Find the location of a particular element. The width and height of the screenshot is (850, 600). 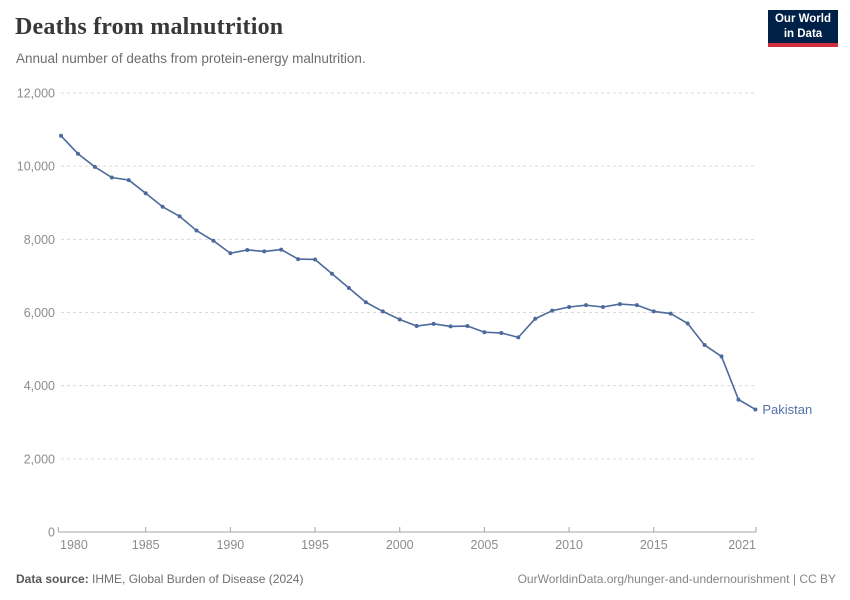

page-title: Deaths from malnutrition is located at coordinates (149, 27).